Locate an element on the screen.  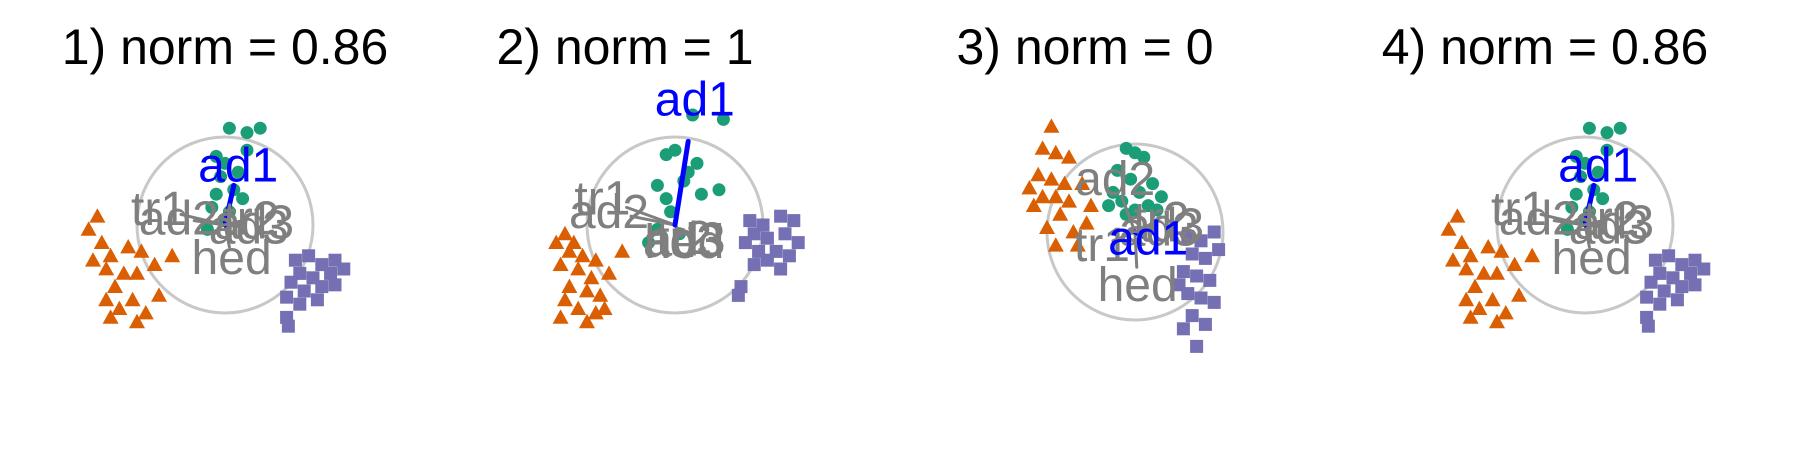
vector-label: tr2 is located at coordinates (251, 218).